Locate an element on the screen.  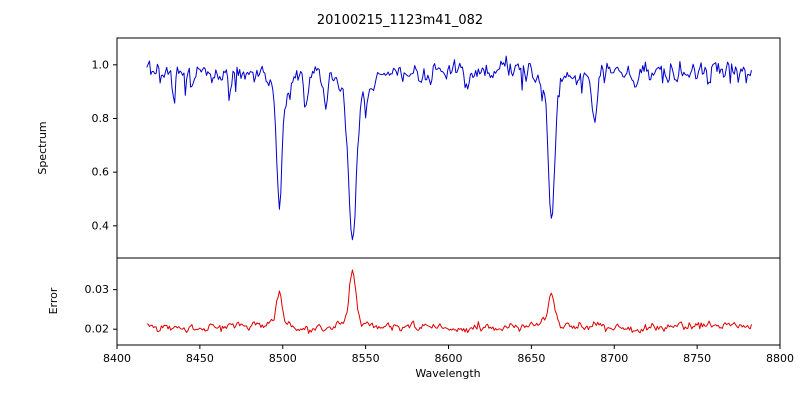
x-tick-label: 8550 is located at coordinates (366, 358).